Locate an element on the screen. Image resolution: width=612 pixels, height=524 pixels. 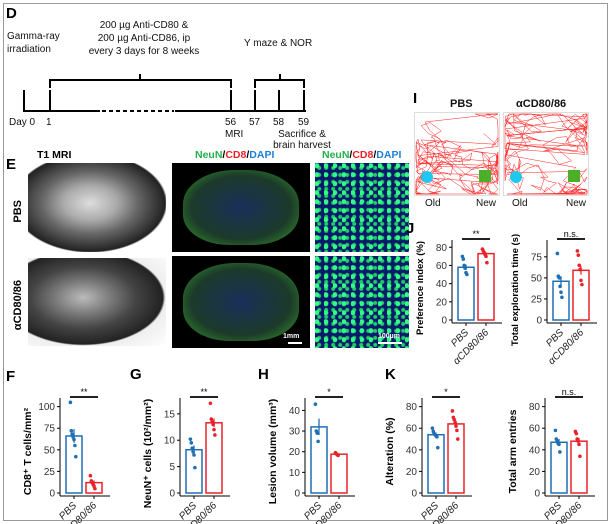
y-tick-label: 15 is located at coordinates (170, 414).